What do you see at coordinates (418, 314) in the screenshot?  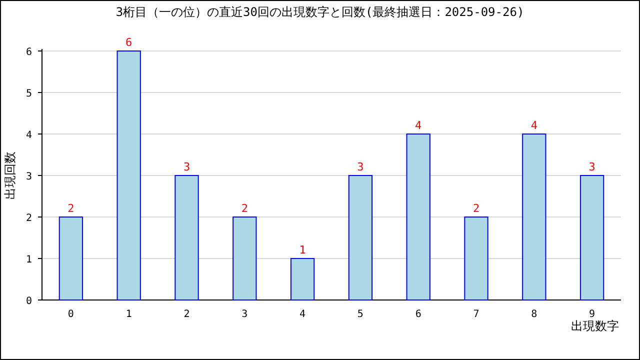 I see `x-tick-label: 6` at bounding box center [418, 314].